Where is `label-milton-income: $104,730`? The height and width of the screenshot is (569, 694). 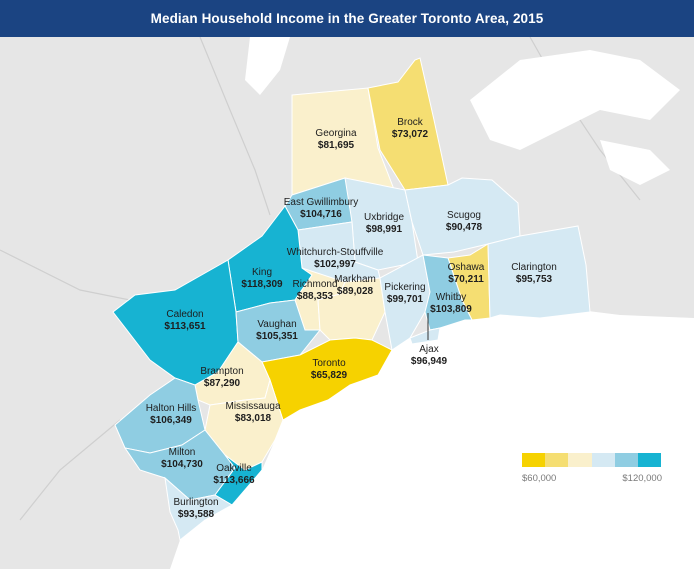 label-milton-income: $104,730 is located at coordinates (182, 464).